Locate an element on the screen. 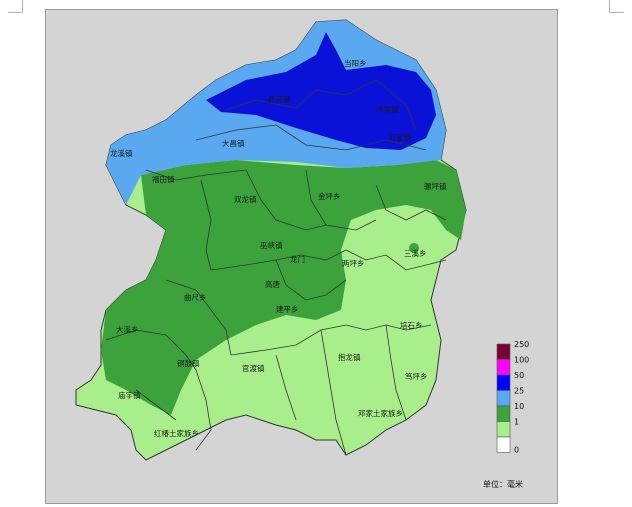  legend-label: 250 is located at coordinates (521, 344).